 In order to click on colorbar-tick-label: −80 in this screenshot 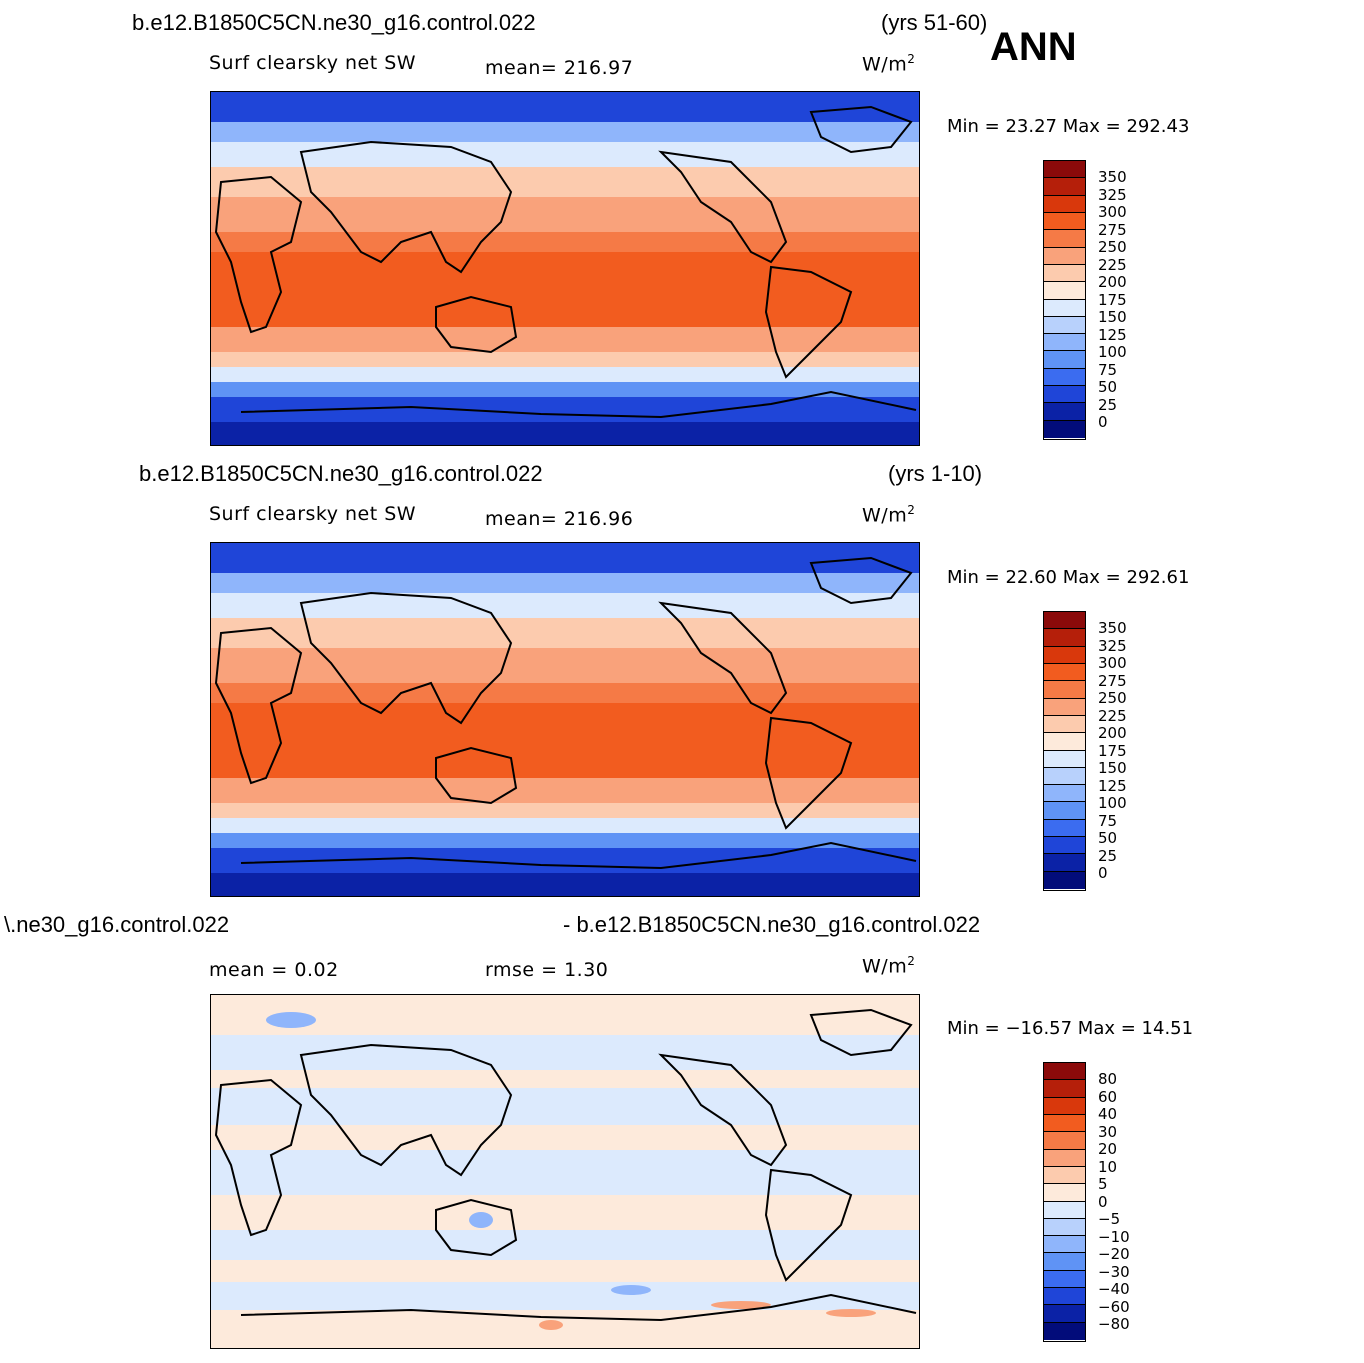, I will do `click(1114, 1324)`.